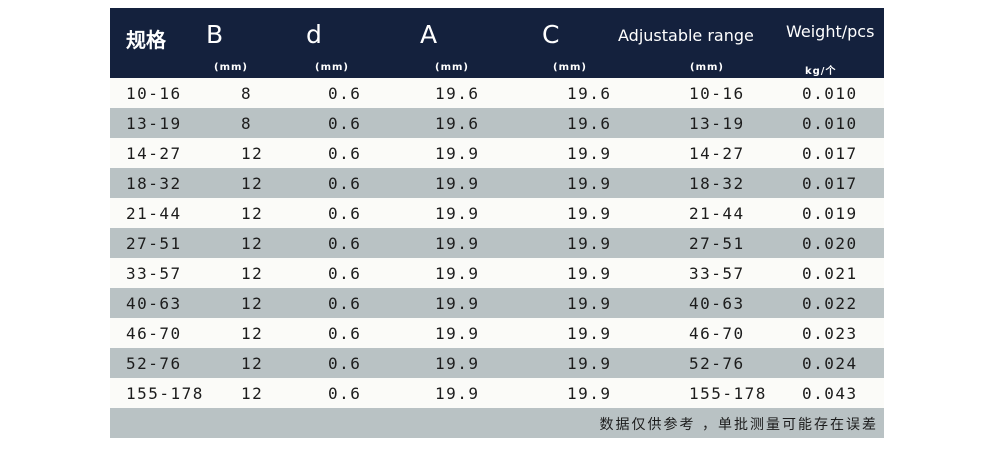 The image size is (1000, 459). I want to click on cell-spec: 40-63, so click(154, 303).